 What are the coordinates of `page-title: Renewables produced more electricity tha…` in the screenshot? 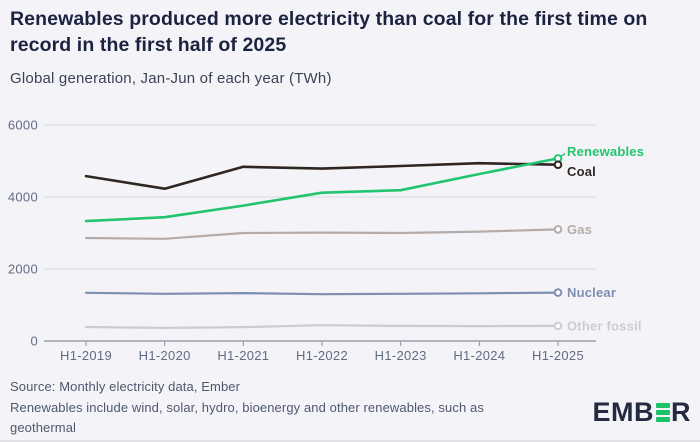 It's located at (329, 32).